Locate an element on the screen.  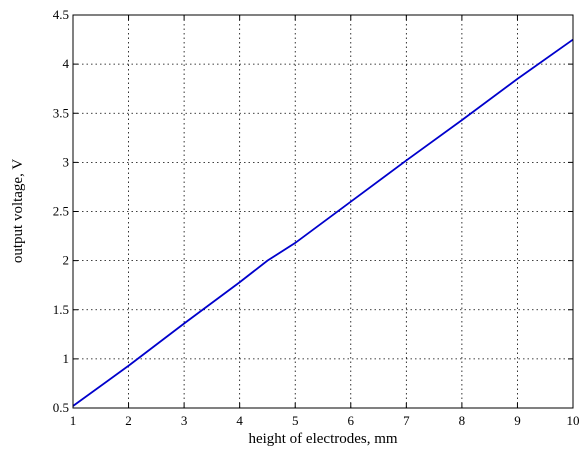
y-tick-label: 4 is located at coordinates (66, 63).